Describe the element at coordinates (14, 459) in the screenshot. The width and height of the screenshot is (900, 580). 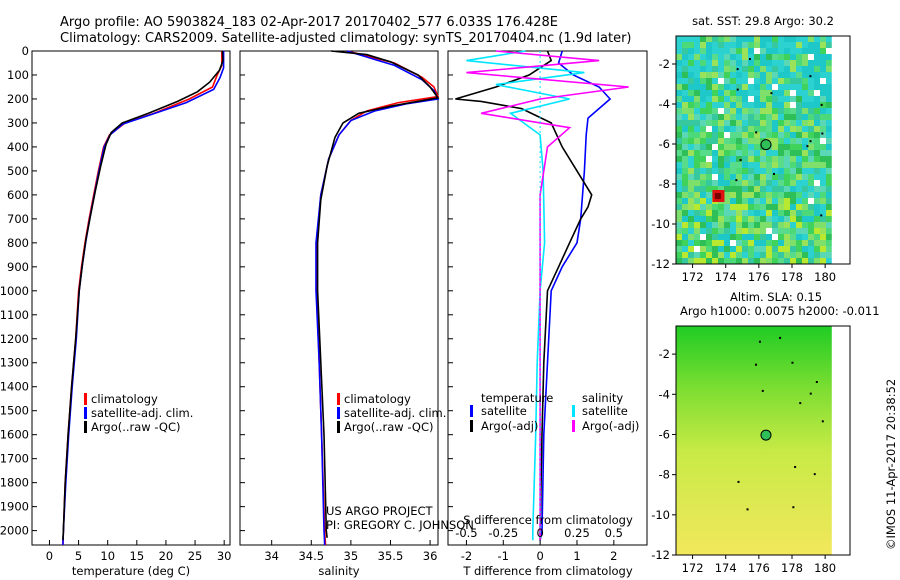
I see `depth-tick-label: 1700` at that location.